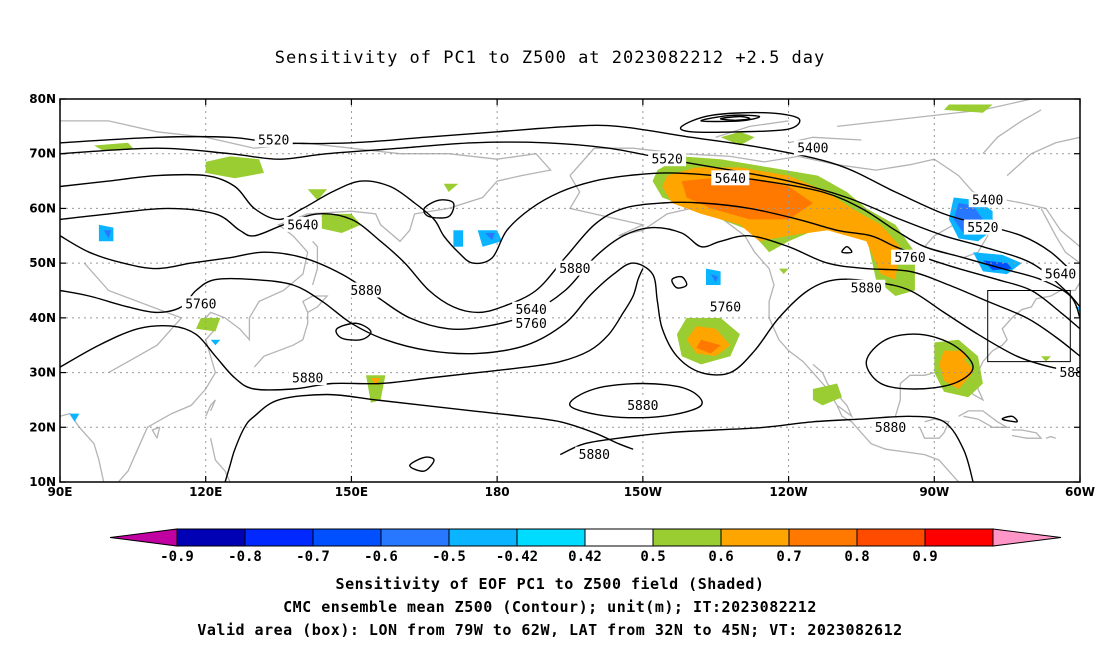 The height and width of the screenshot is (650, 1100). What do you see at coordinates (245, 557) in the screenshot?
I see `colorbar-label: -0.8` at bounding box center [245, 557].